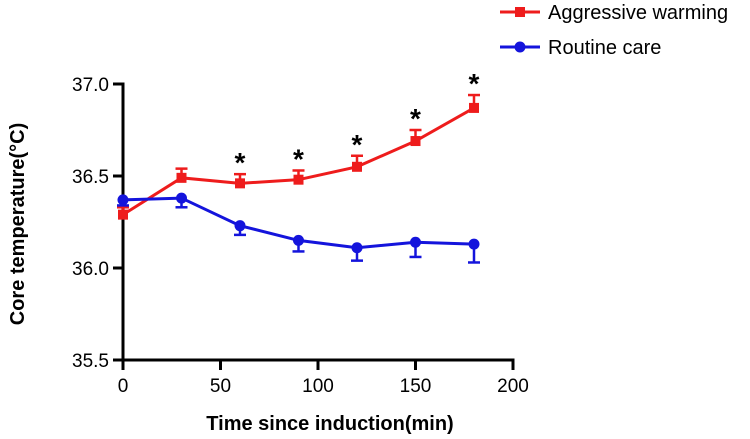 This screenshot has height=439, width=750. Describe the element at coordinates (513, 386) in the screenshot. I see `x-tick-label: 200` at that location.